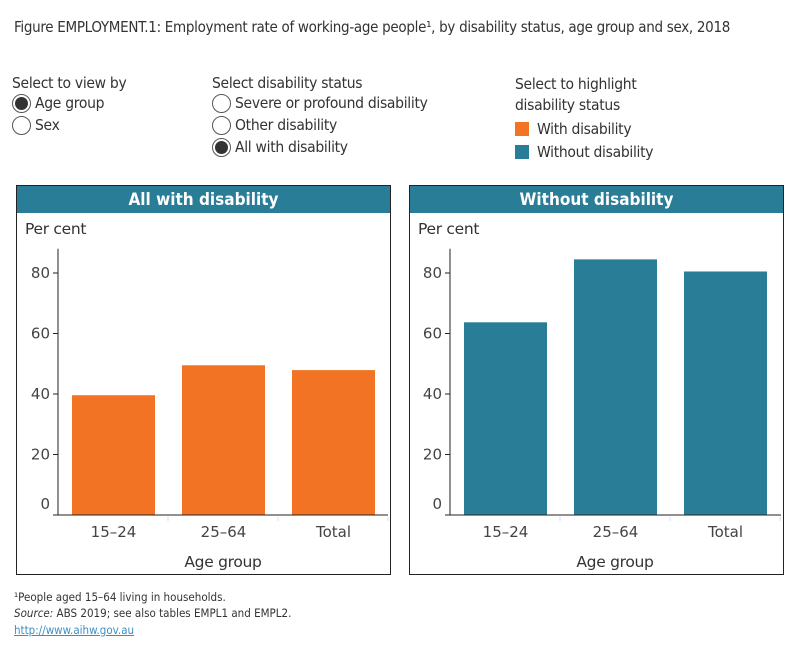 Image resolution: width=800 pixels, height=650 pixels. I want to click on highlight-label-2: disability status, so click(567, 105).